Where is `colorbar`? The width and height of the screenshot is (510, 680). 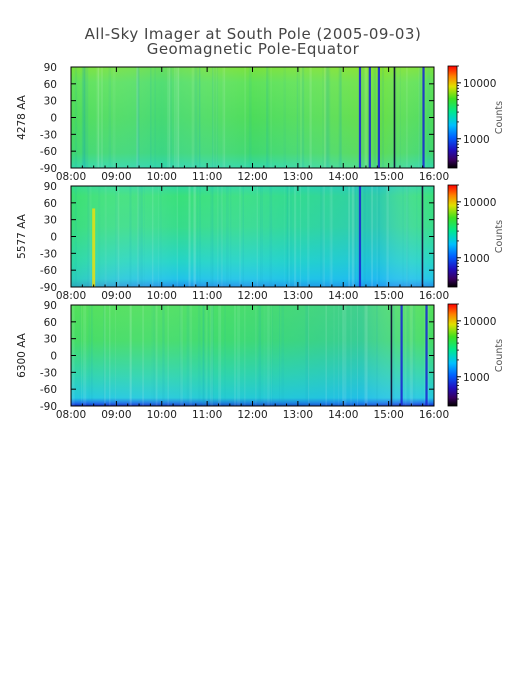
colorbar is located at coordinates (452, 117).